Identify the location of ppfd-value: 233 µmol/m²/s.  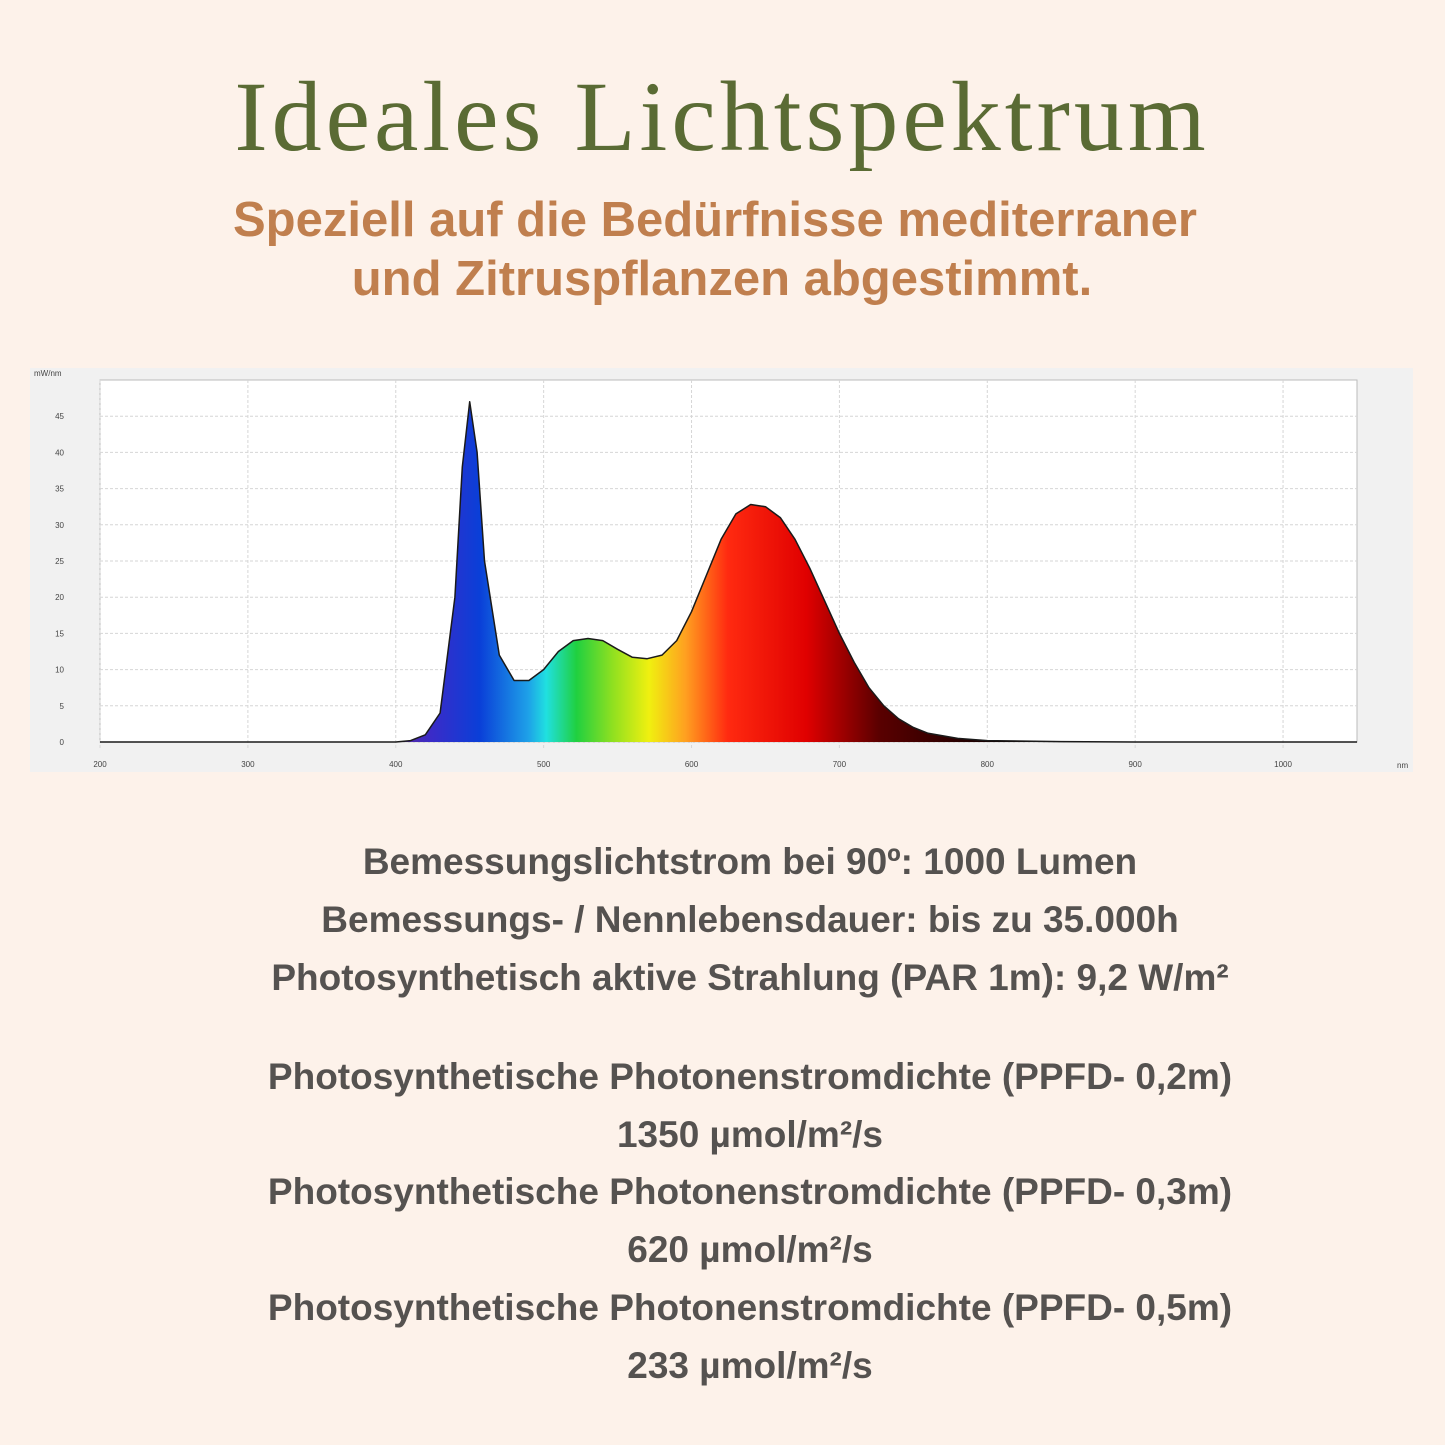
(749, 1365).